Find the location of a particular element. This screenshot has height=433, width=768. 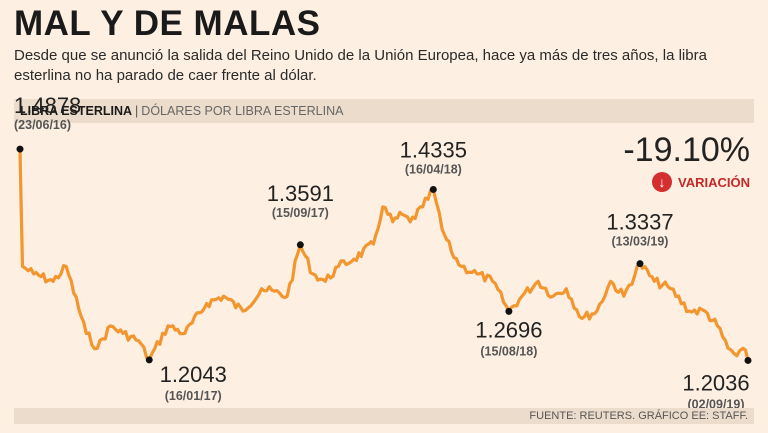

page-title: MAL Y DE MALAS is located at coordinates (167, 23).